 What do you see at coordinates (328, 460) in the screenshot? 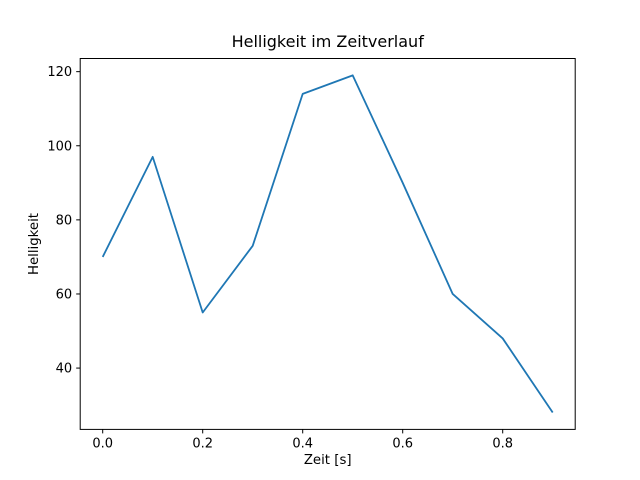
I see `x-axis-label: Zeit [s]` at bounding box center [328, 460].